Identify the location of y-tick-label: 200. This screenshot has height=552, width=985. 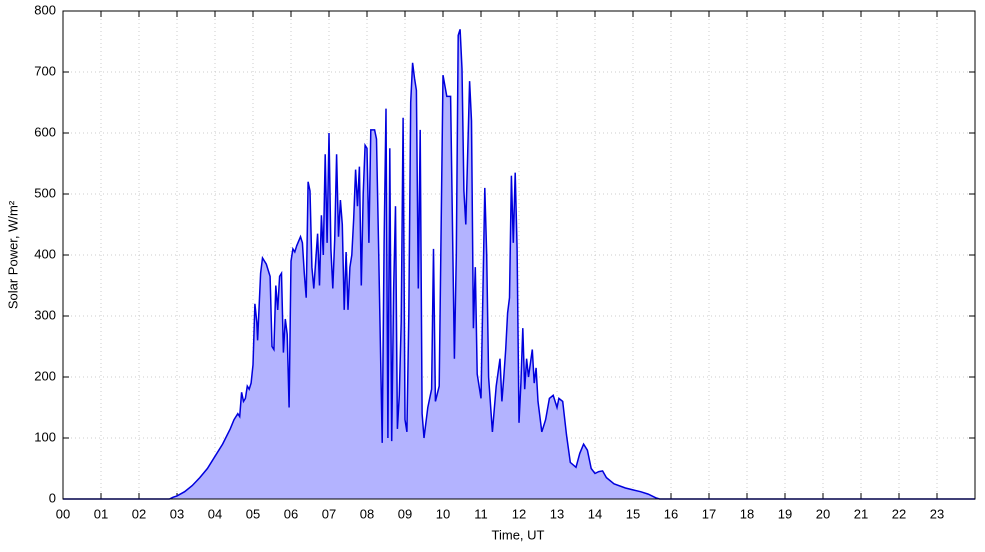
(45, 375).